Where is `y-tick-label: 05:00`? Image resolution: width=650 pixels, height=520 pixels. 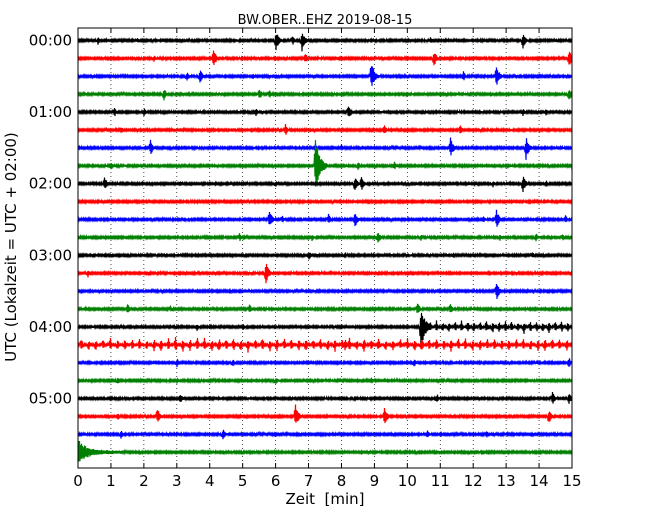
y-tick-label: 05:00 is located at coordinates (50, 399).